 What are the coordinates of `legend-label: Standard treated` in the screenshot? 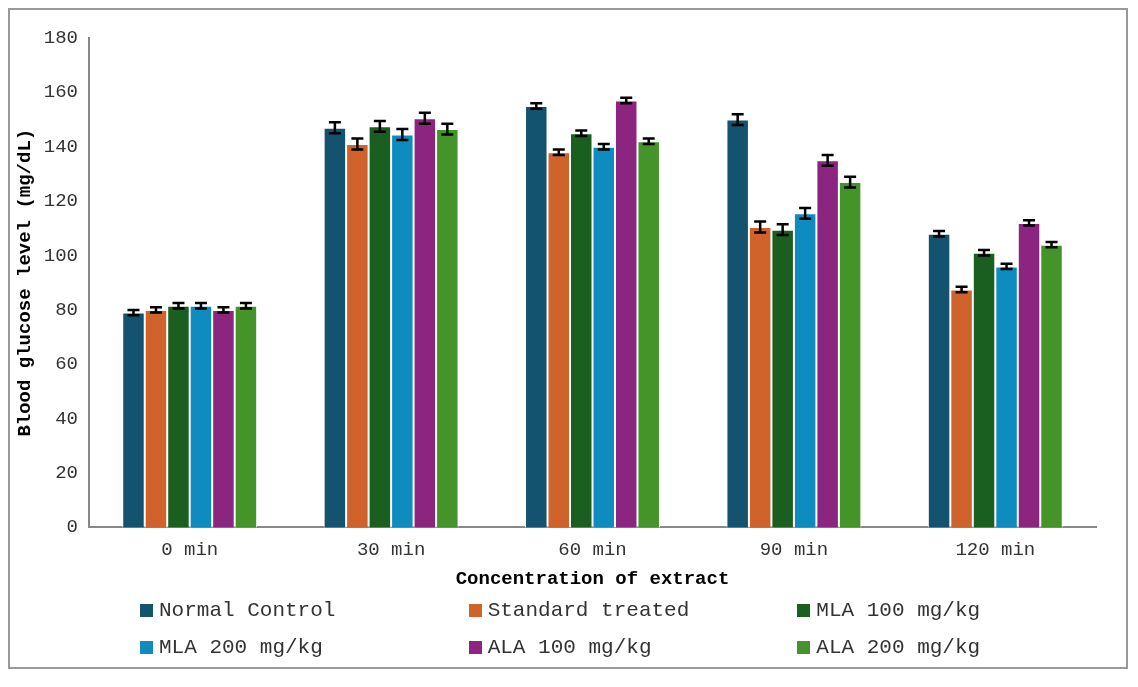 It's located at (588, 610).